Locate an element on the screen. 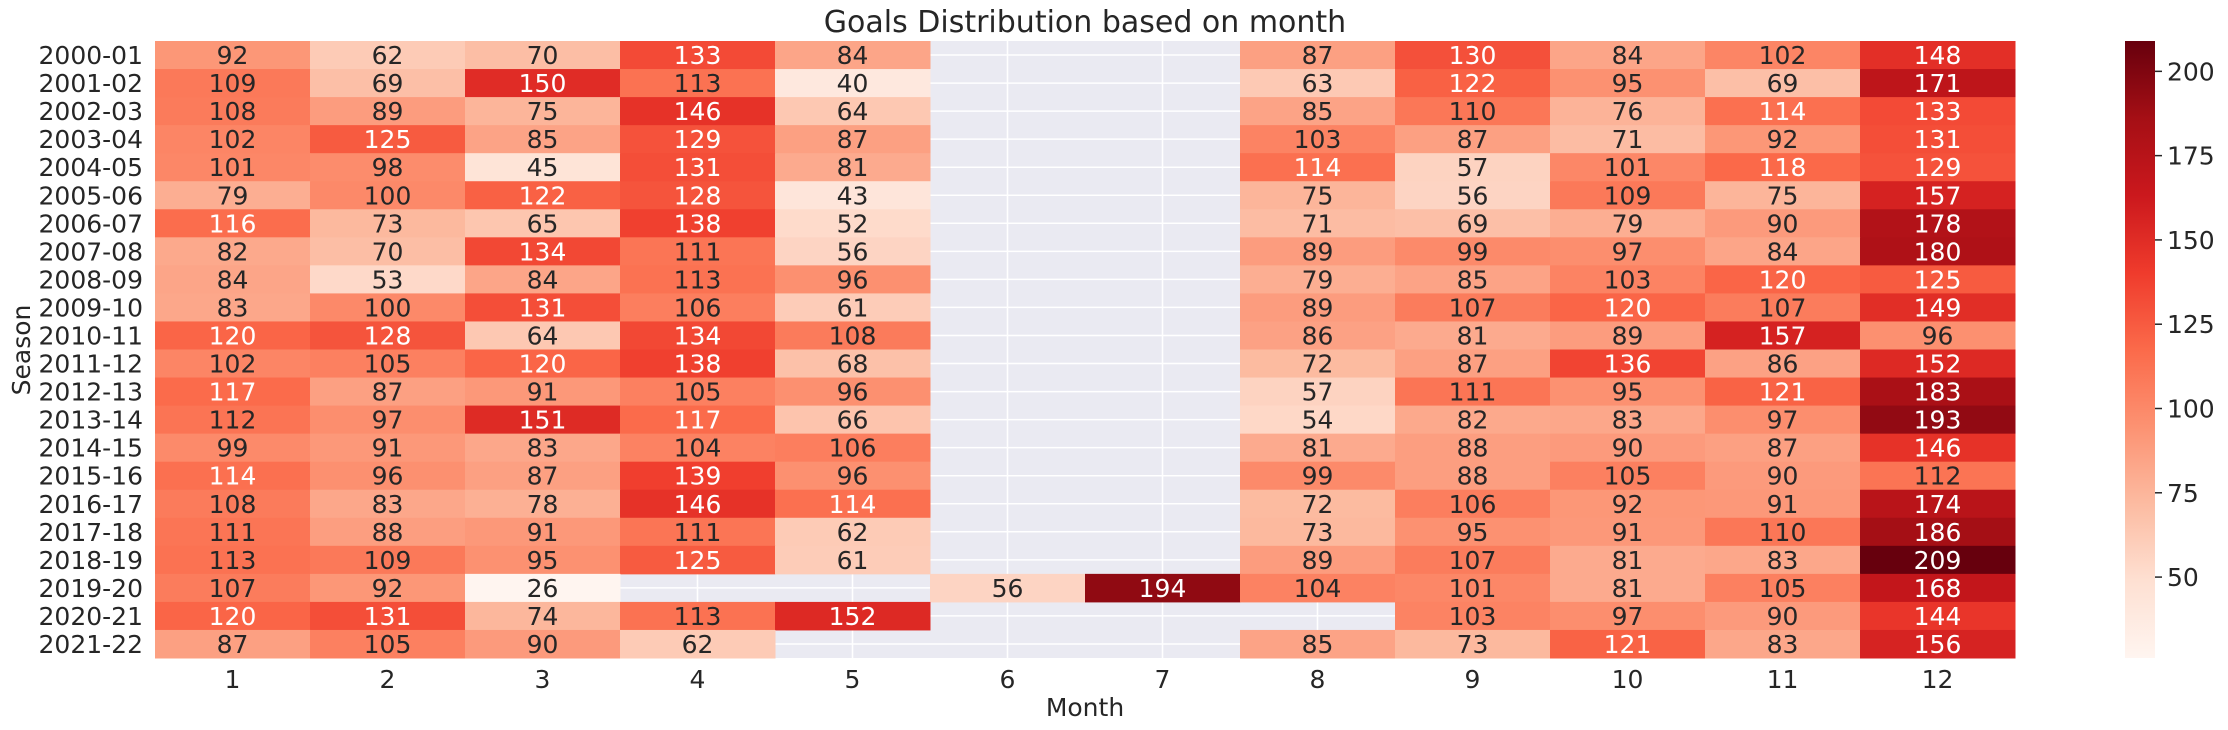  cell-value-label: 104 is located at coordinates (1318, 588).